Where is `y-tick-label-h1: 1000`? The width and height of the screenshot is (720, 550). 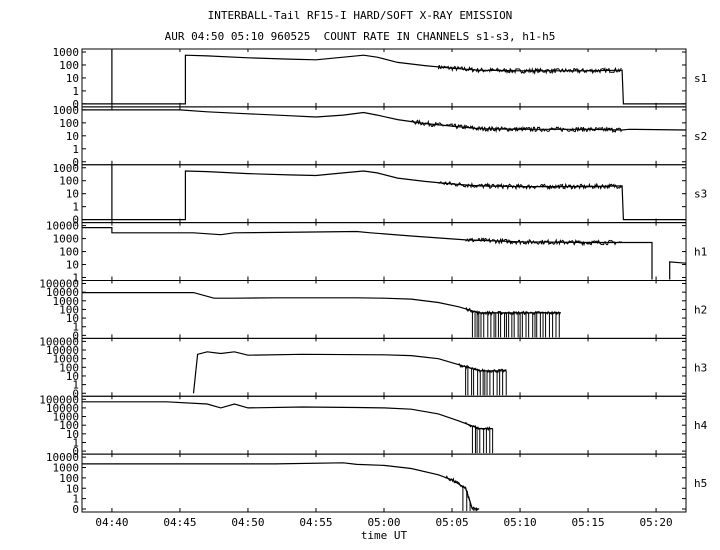 y-tick-label-h1: 1000 is located at coordinates (66, 239).